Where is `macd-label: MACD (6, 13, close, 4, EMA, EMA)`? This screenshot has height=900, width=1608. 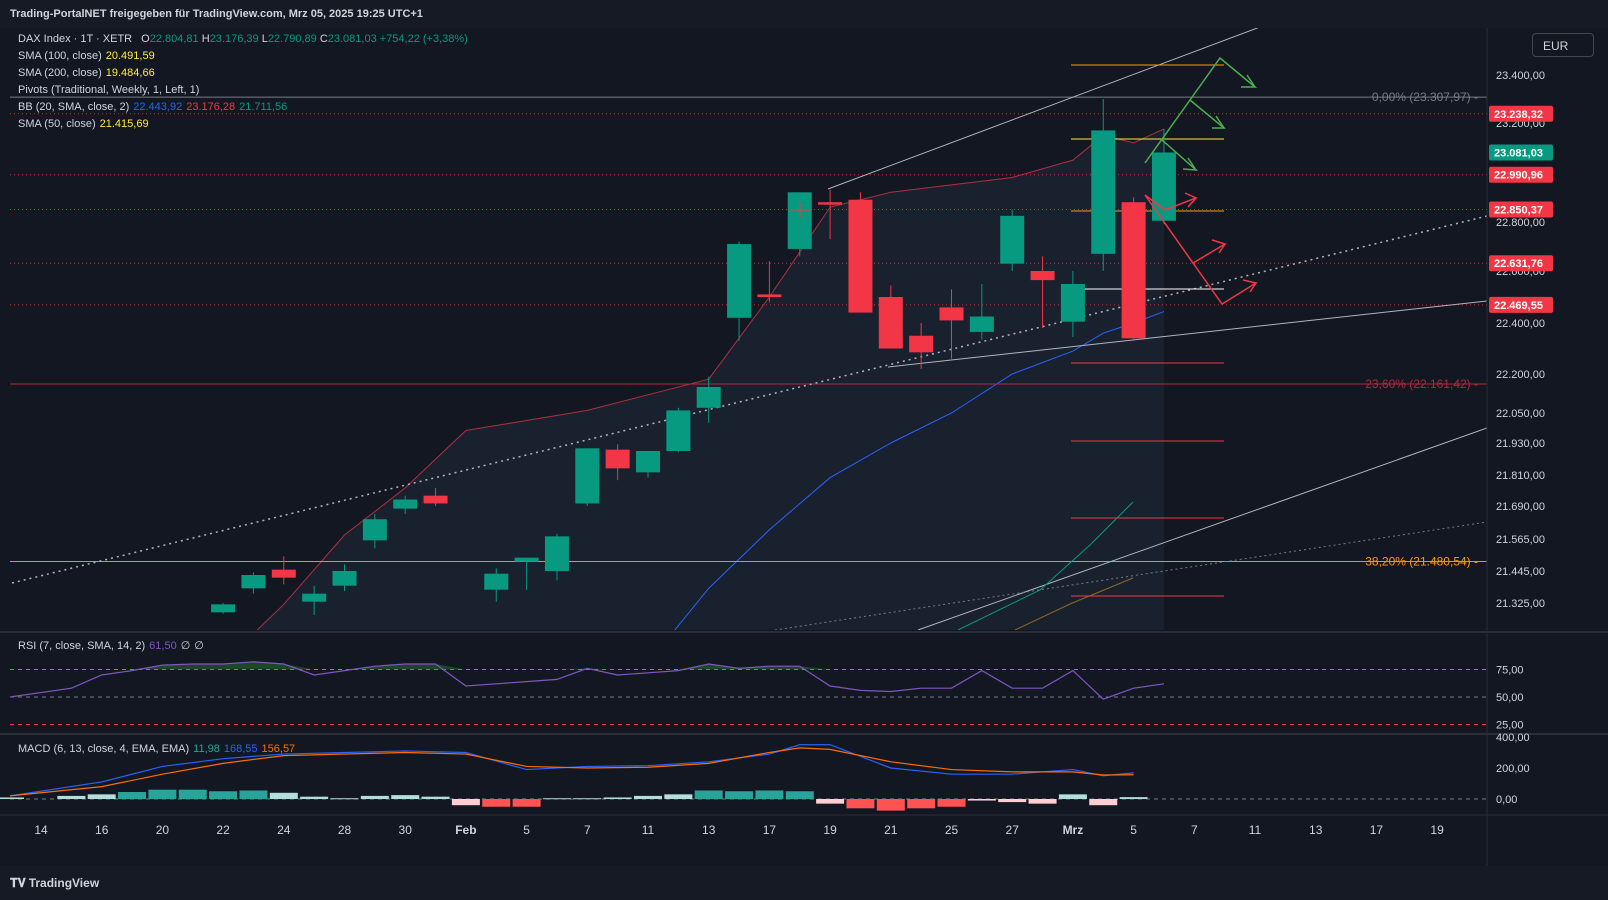
macd-label: MACD (6, 13, close, 4, EMA, EMA) is located at coordinates (104, 749).